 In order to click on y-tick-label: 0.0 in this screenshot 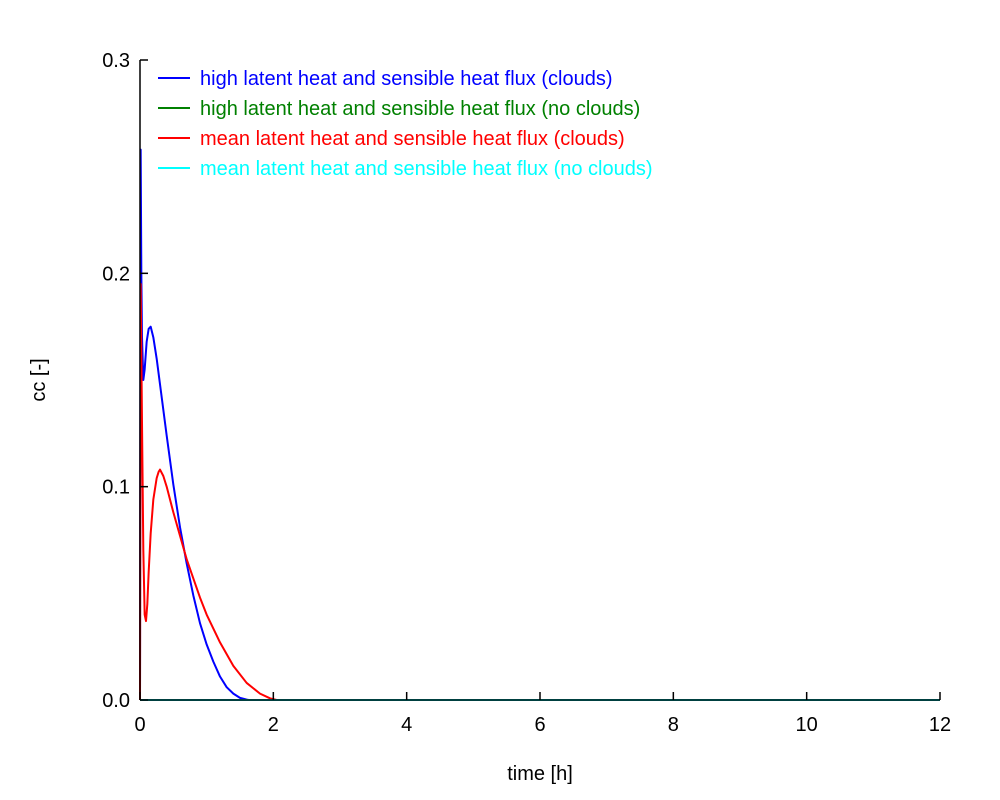, I will do `click(116, 701)`.